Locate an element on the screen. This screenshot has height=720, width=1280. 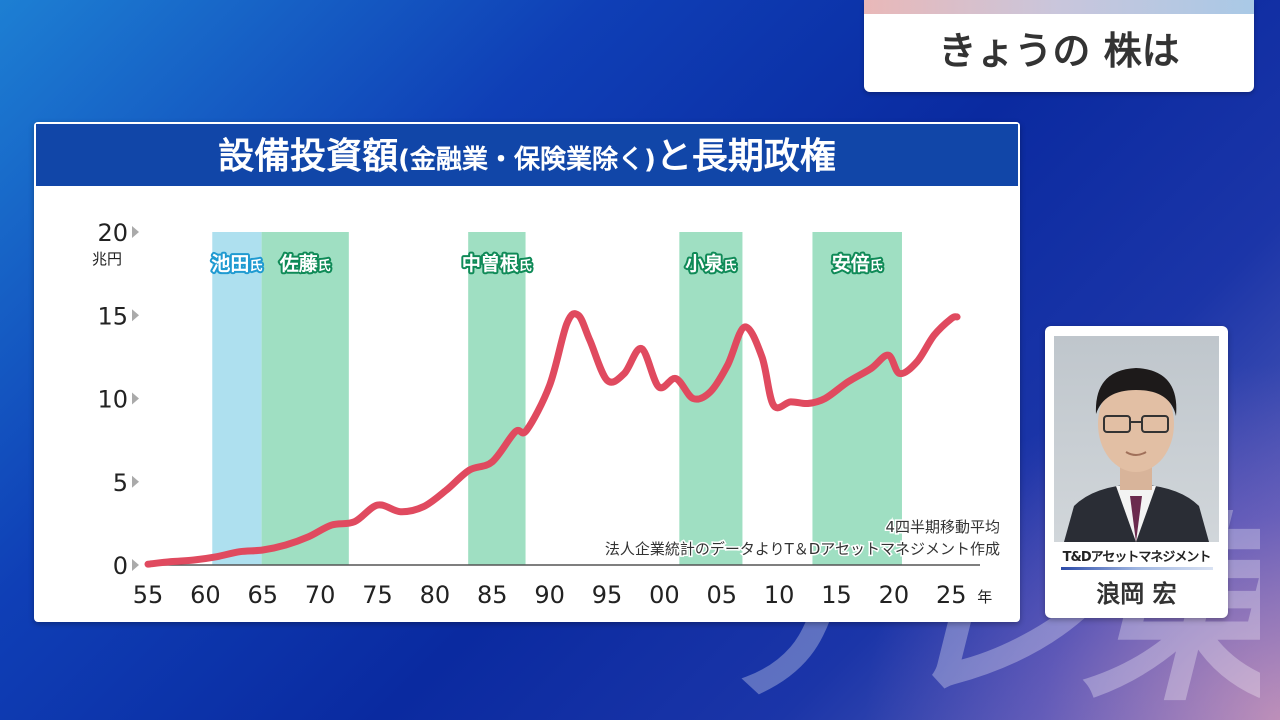
period-labels: 池田氏 佐藤氏 中曽根氏 小泉氏 安倍氏 is located at coordinates (546, 263).